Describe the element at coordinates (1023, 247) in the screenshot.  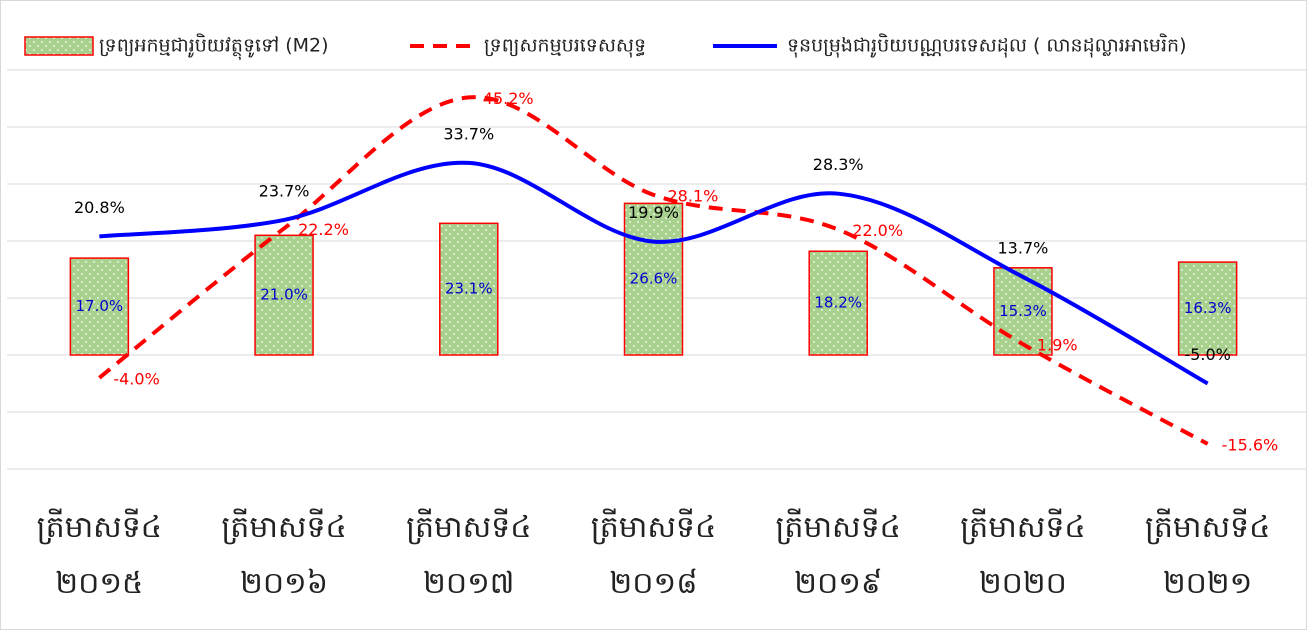
I see `line-value-label: 13.7%` at that location.